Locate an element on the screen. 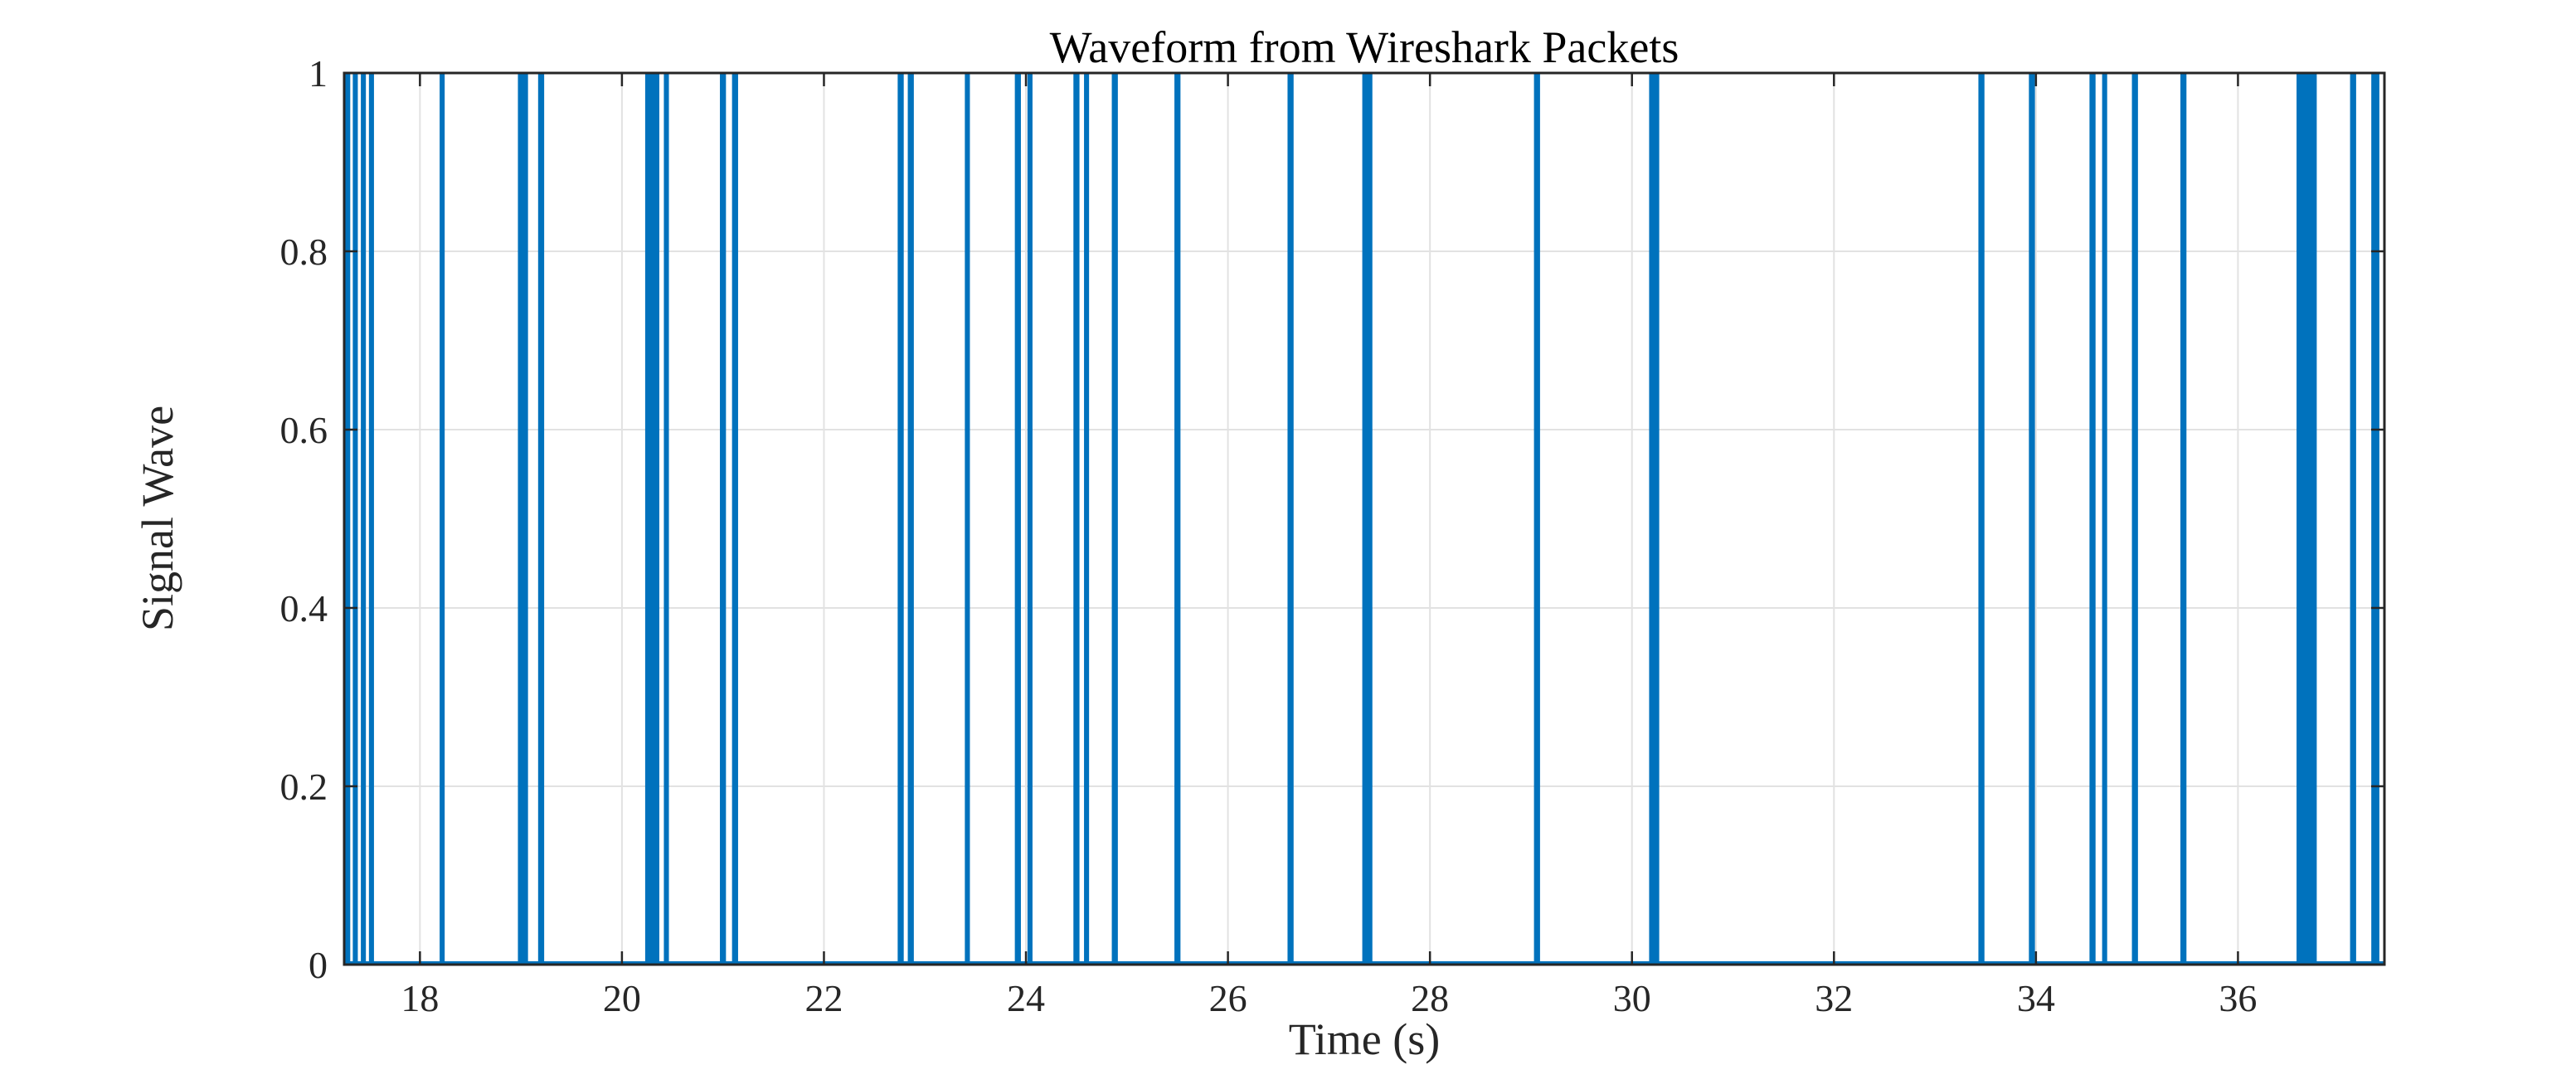 This screenshot has height=1089, width=2576. chart-title: Waveform from Wireshark Packets is located at coordinates (1364, 47).